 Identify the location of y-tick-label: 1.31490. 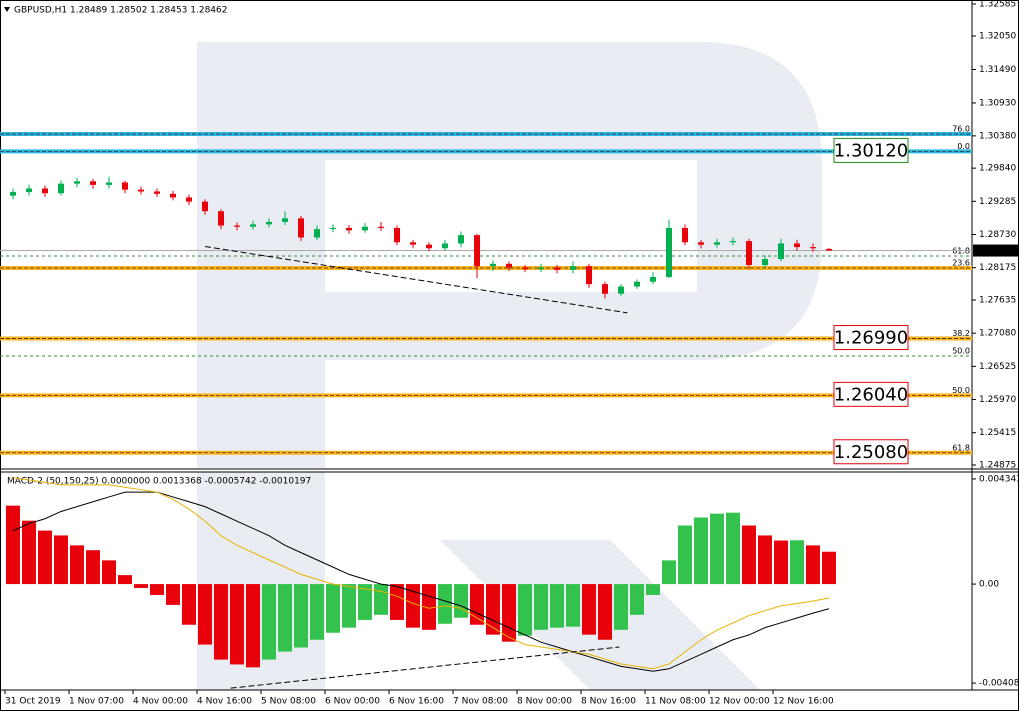
(997, 70).